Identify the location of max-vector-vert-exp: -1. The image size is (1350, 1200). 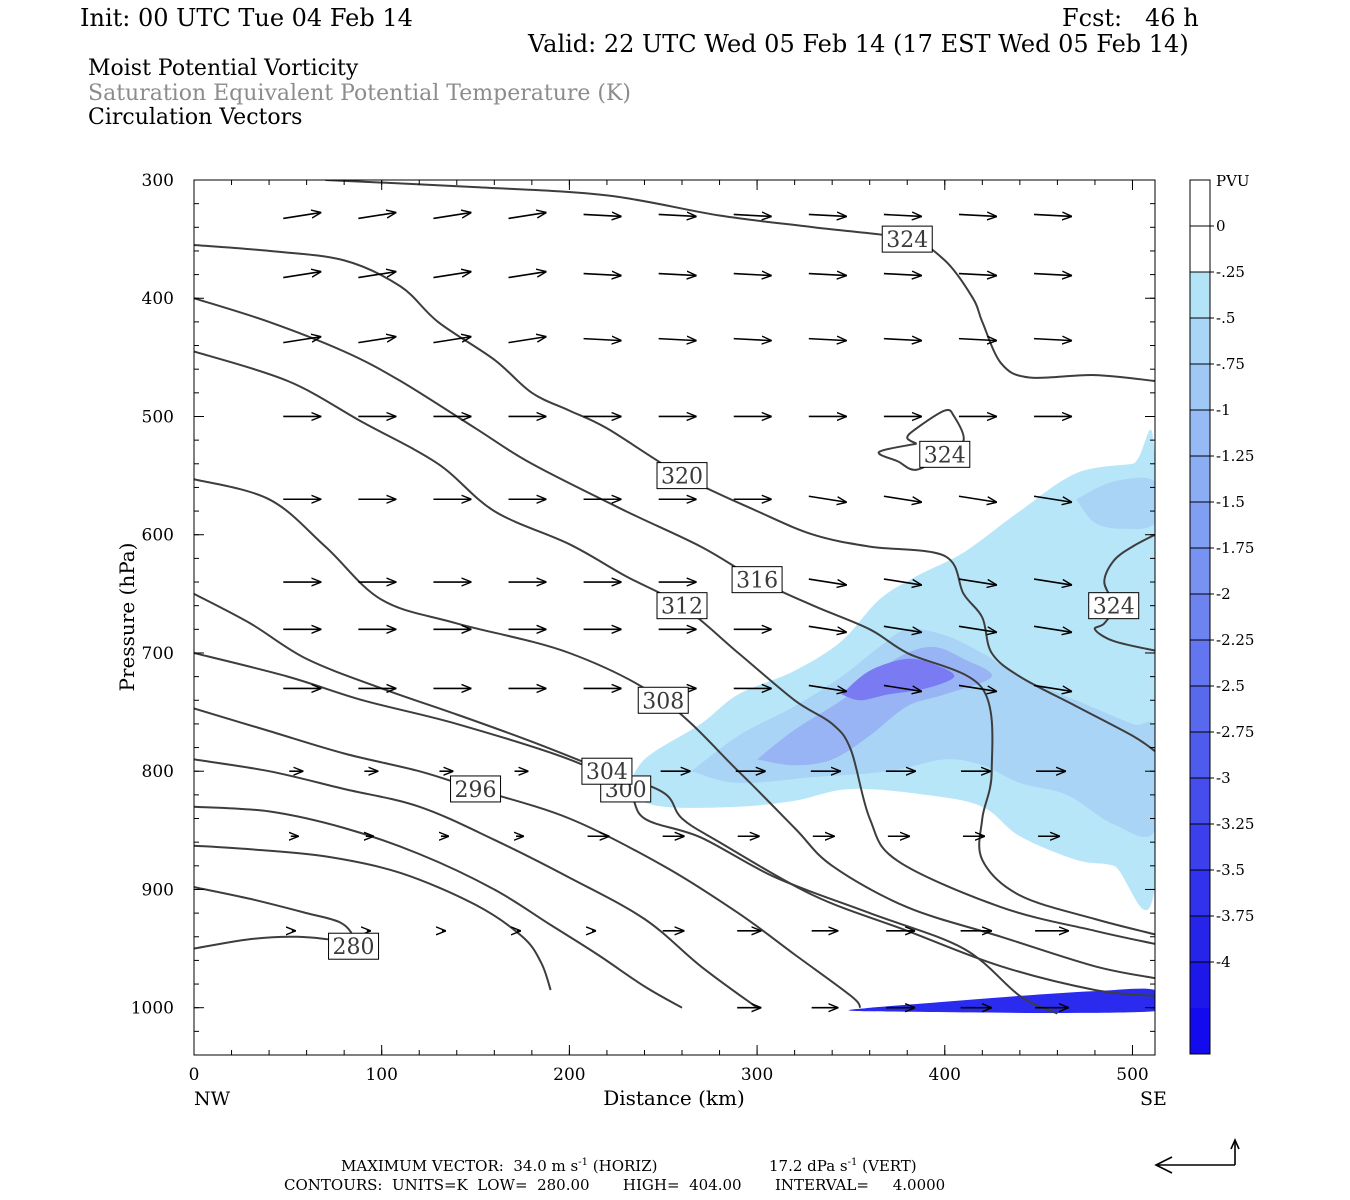
(852, 1162).